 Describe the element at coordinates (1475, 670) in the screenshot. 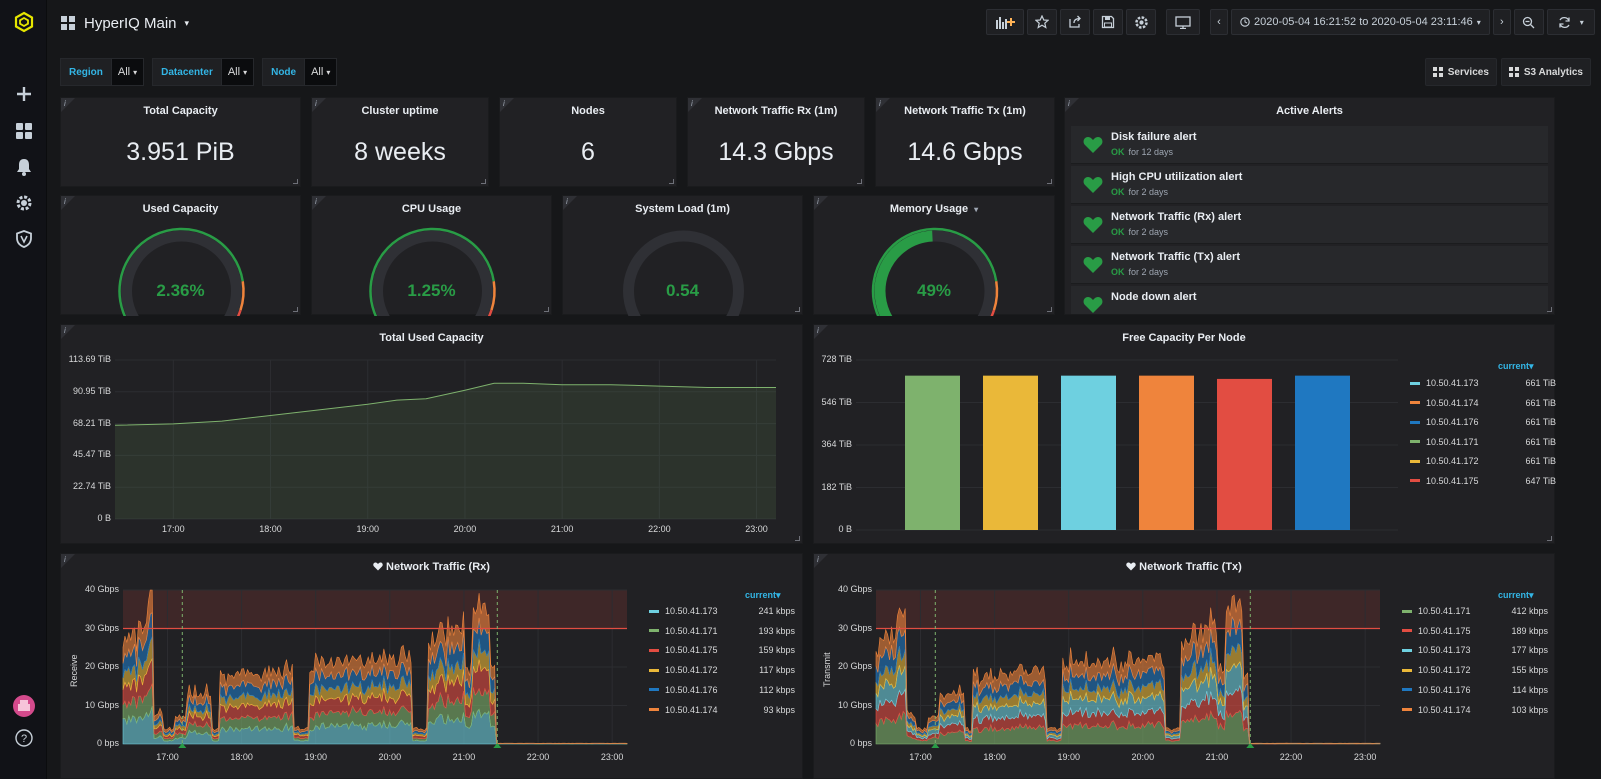

I see `legend-item: 10.50.41.172 155 kbps` at that location.